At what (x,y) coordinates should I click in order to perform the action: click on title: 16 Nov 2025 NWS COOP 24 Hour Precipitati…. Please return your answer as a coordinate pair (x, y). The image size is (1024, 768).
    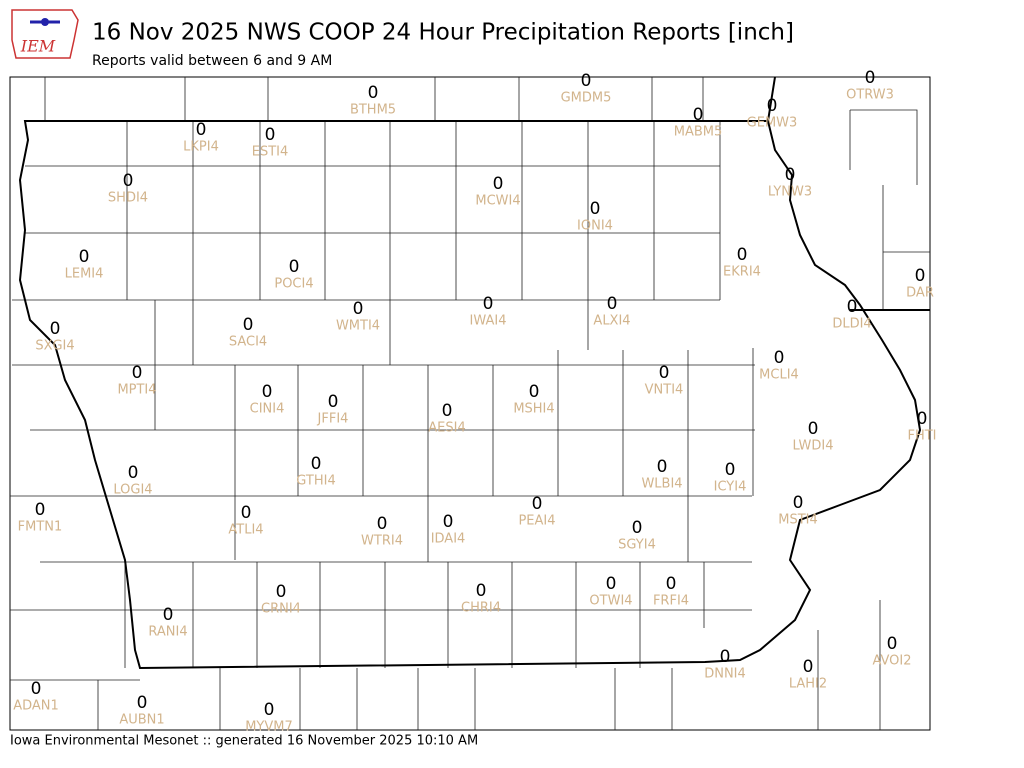
    Looking at the image, I should click on (443, 33).